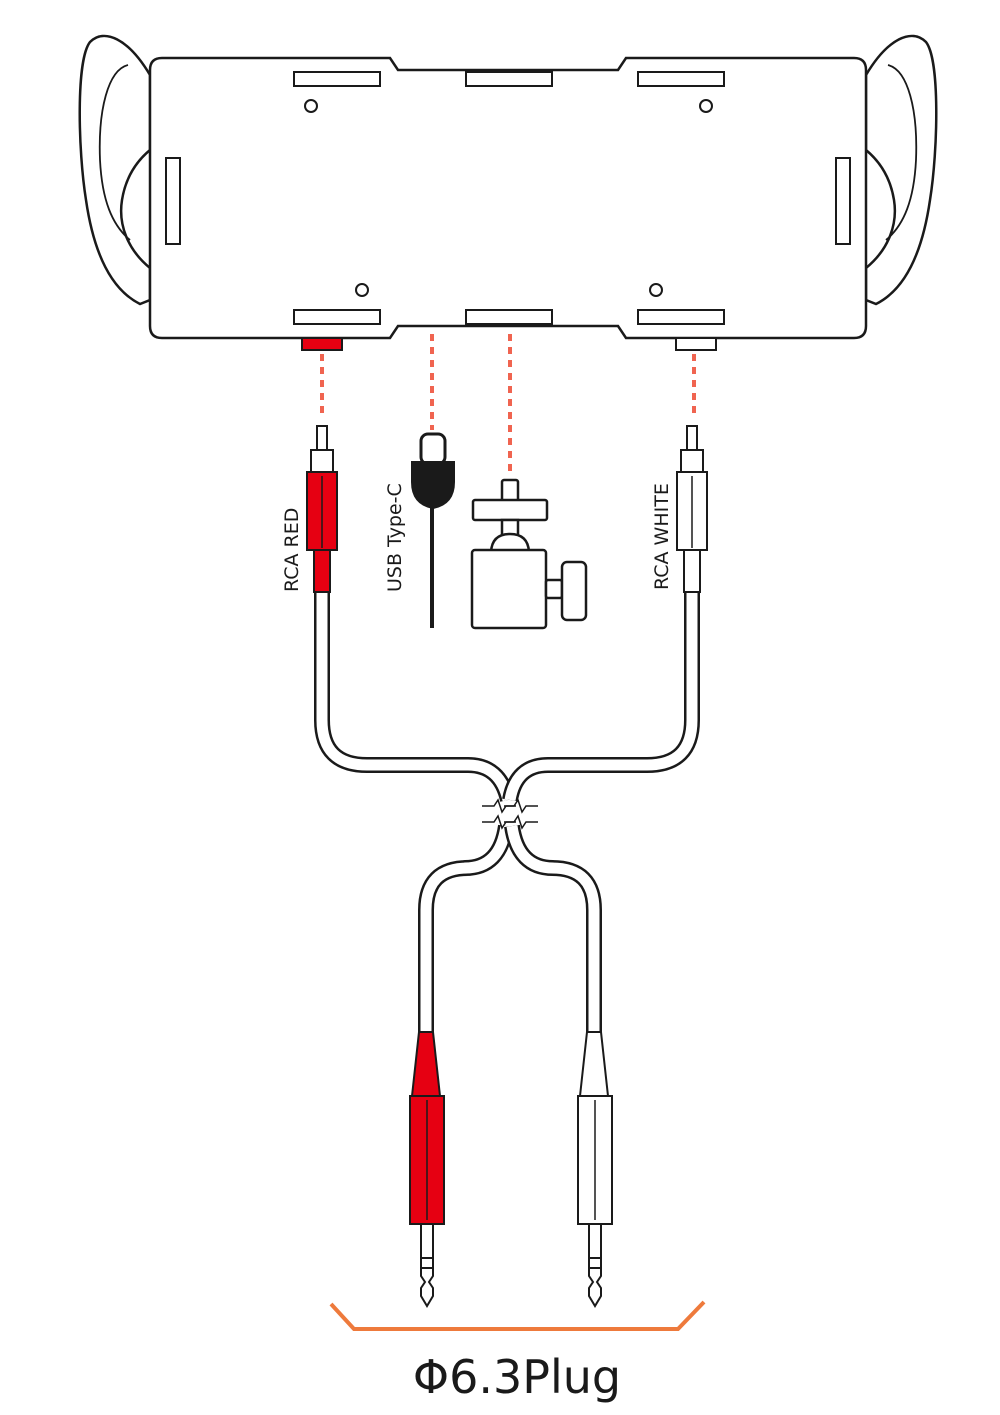 This screenshot has height=1415, width=1000. I want to click on usb-type-c-label: USB Type-C, so click(395, 537).